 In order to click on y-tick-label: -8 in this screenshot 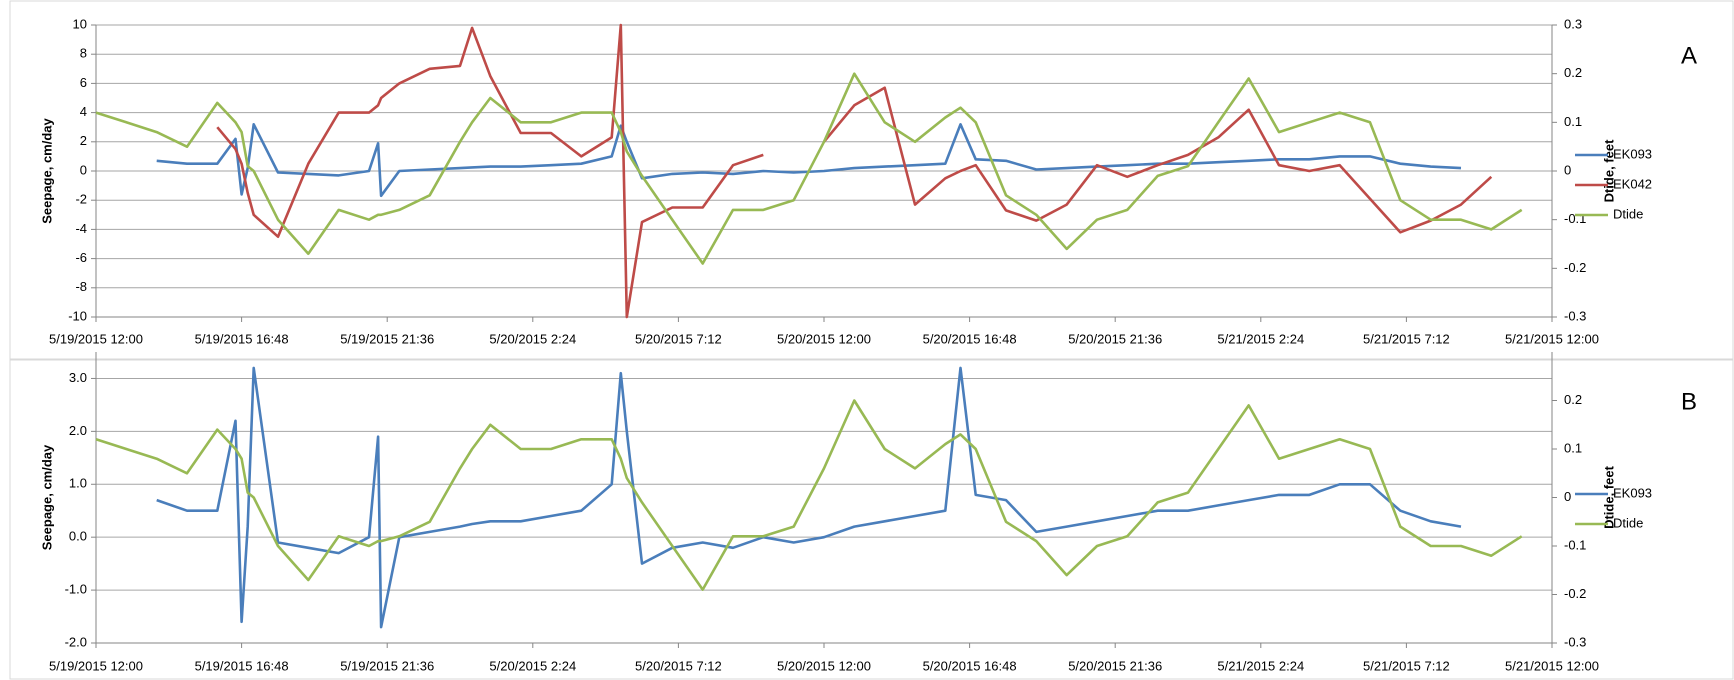, I will do `click(81, 286)`.